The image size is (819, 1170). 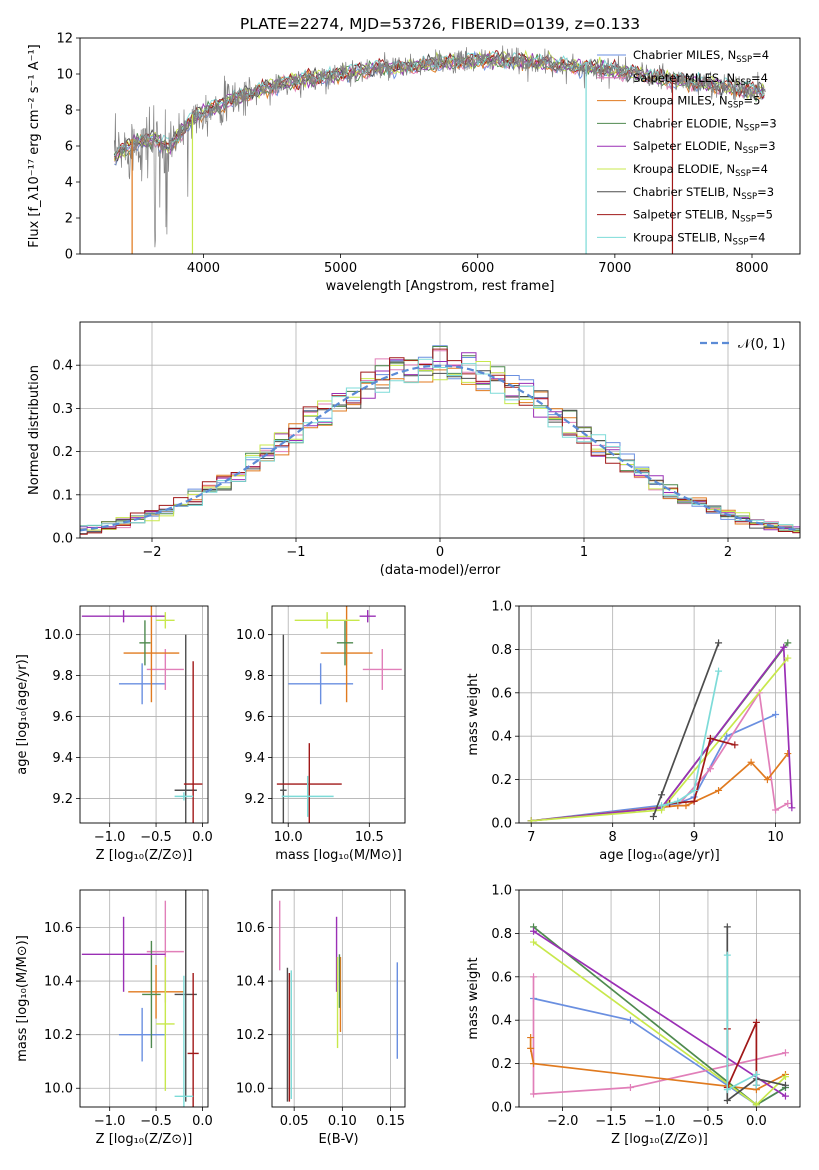 I want to click on legend-entry: Kroupa STELIB, NSSP=4, so click(x=699, y=238).